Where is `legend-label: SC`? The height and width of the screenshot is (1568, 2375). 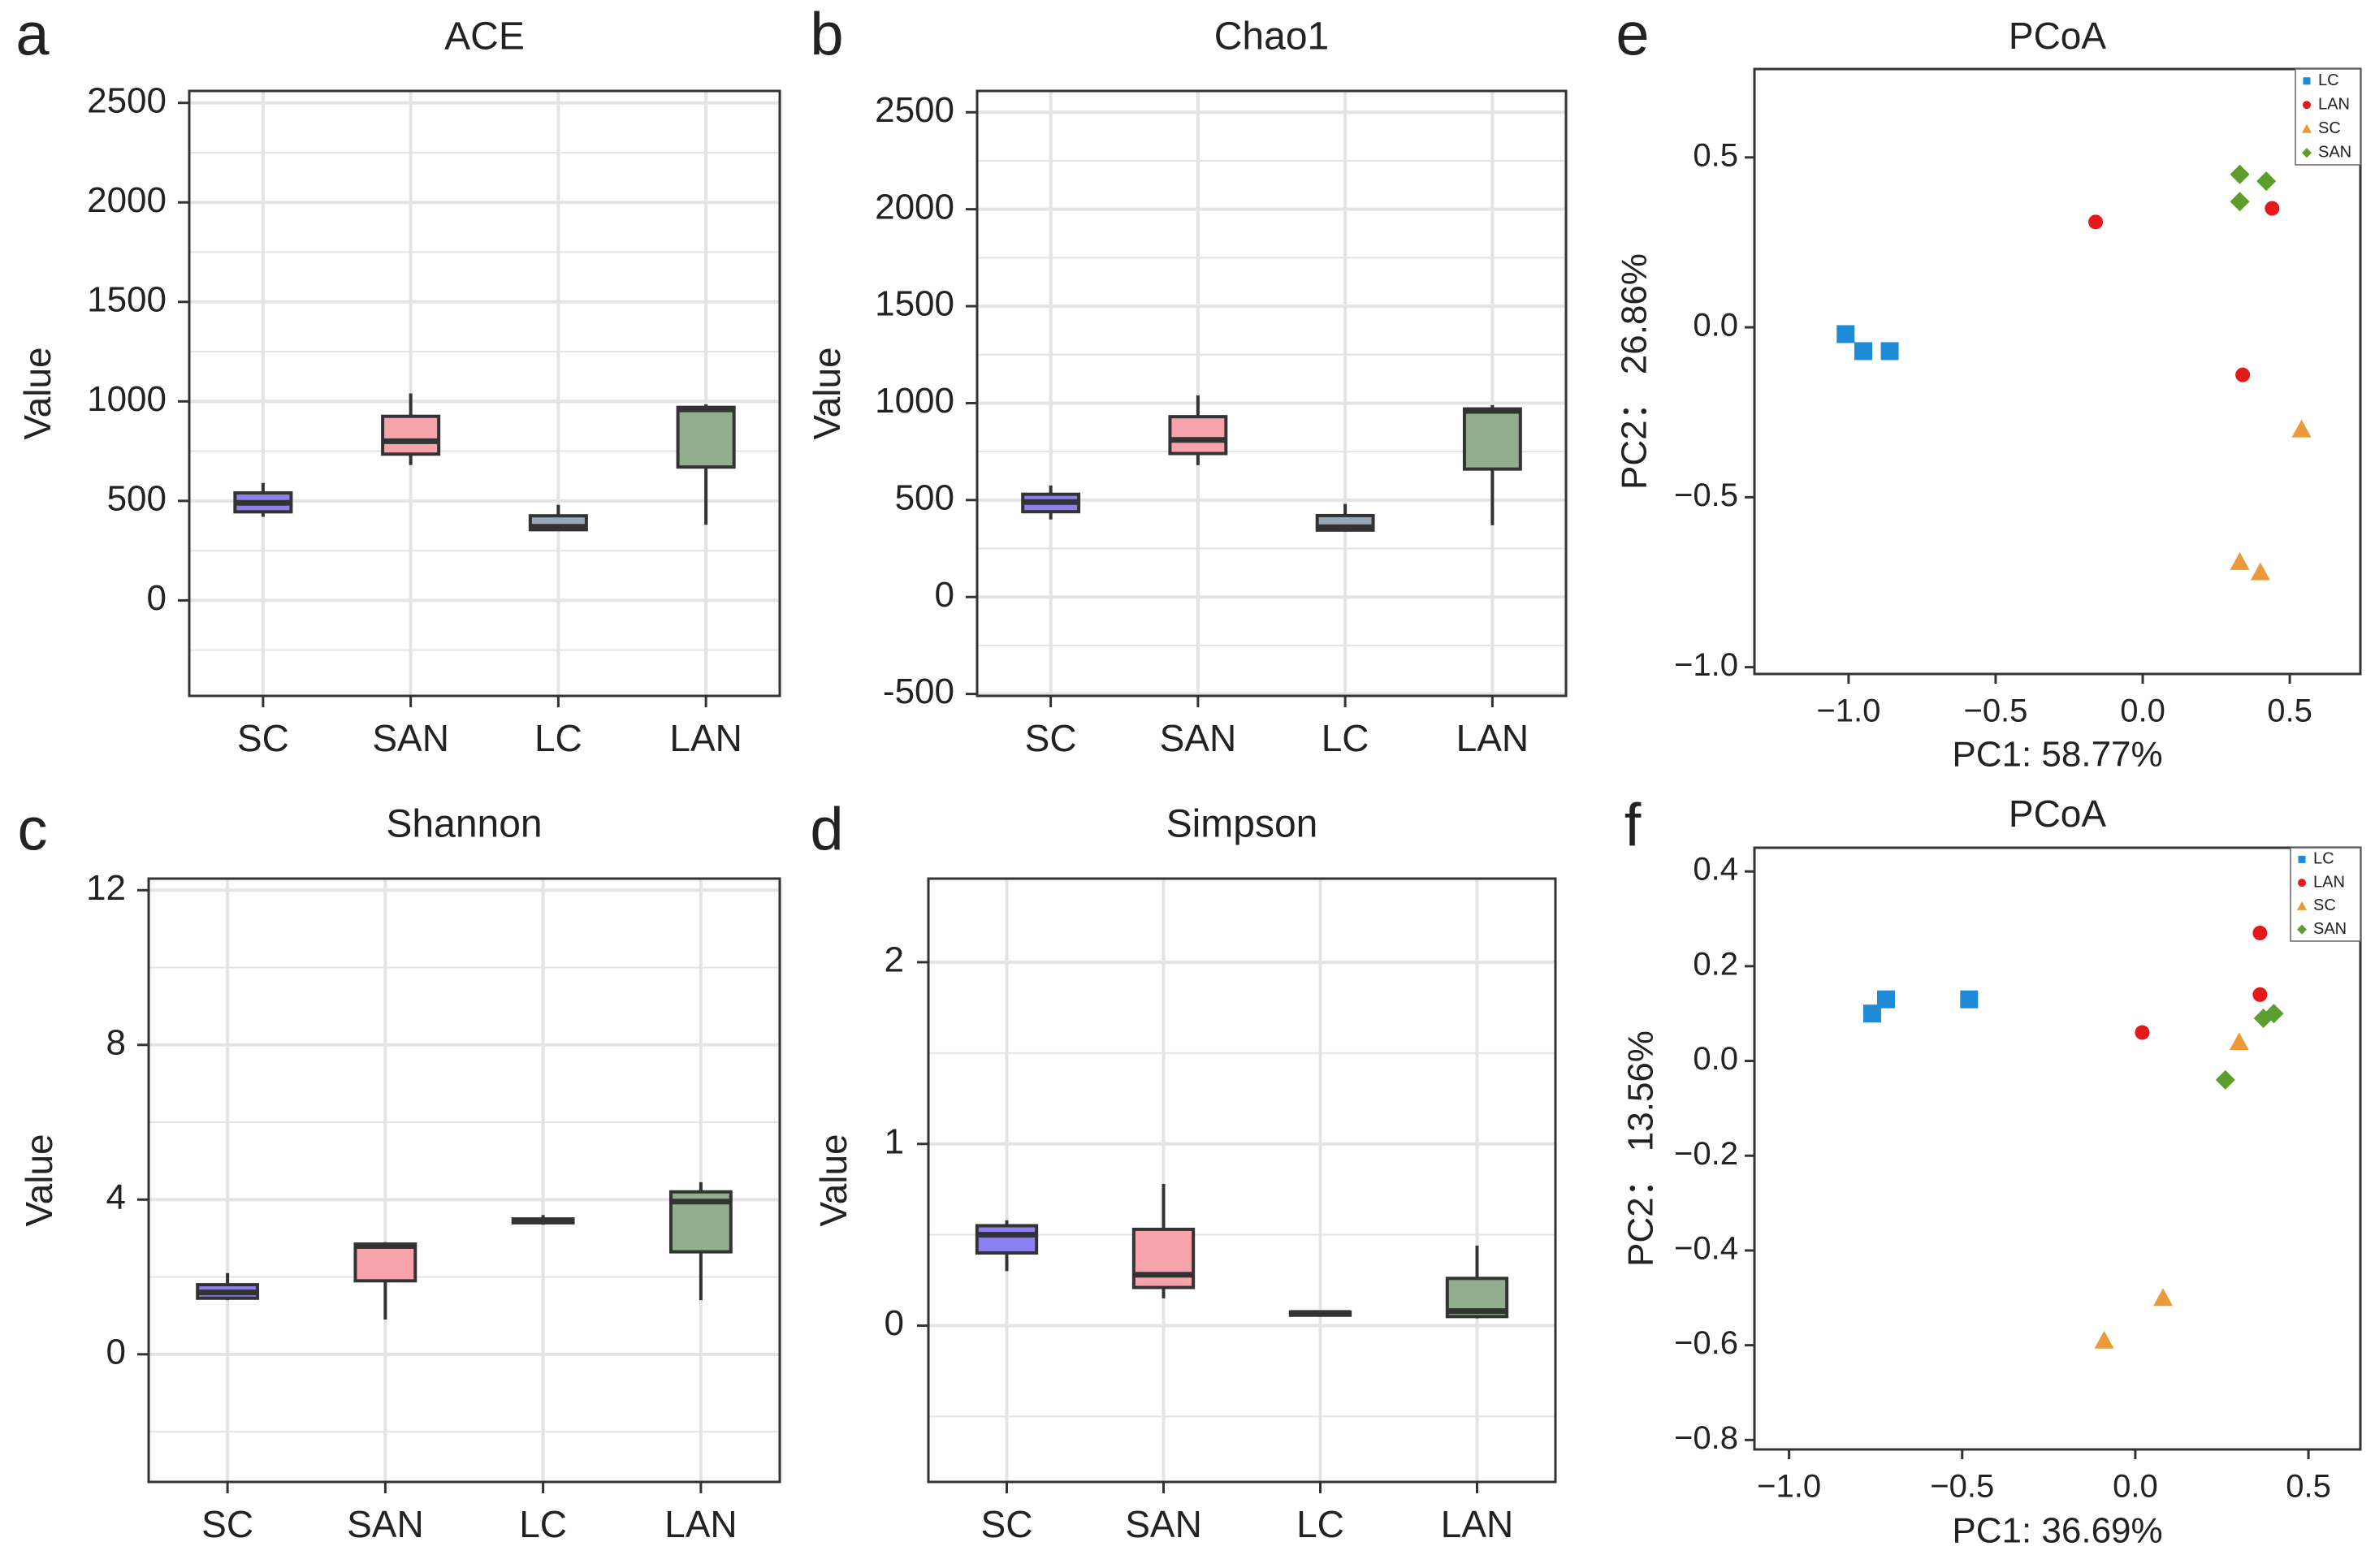 legend-label: SC is located at coordinates (2324, 905).